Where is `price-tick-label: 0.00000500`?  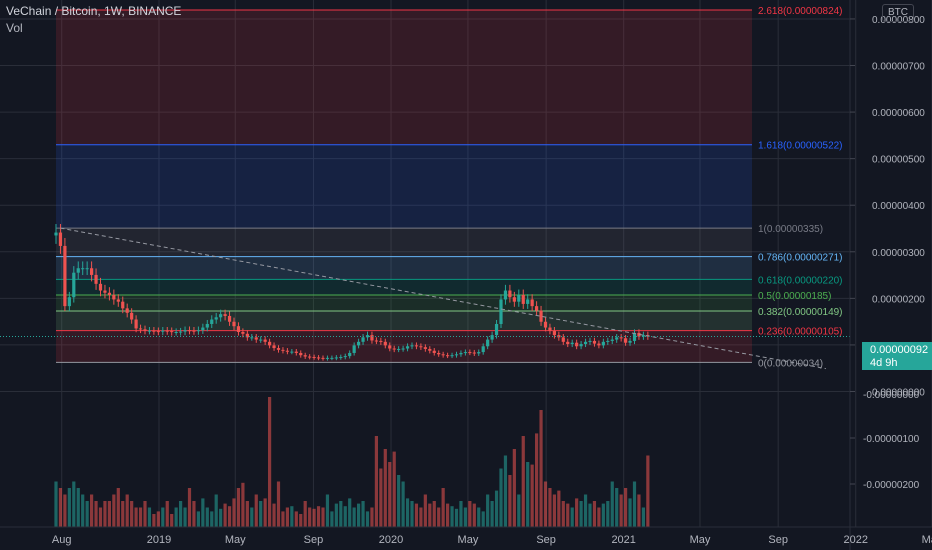
price-tick-label: 0.00000500 is located at coordinates (898, 160).